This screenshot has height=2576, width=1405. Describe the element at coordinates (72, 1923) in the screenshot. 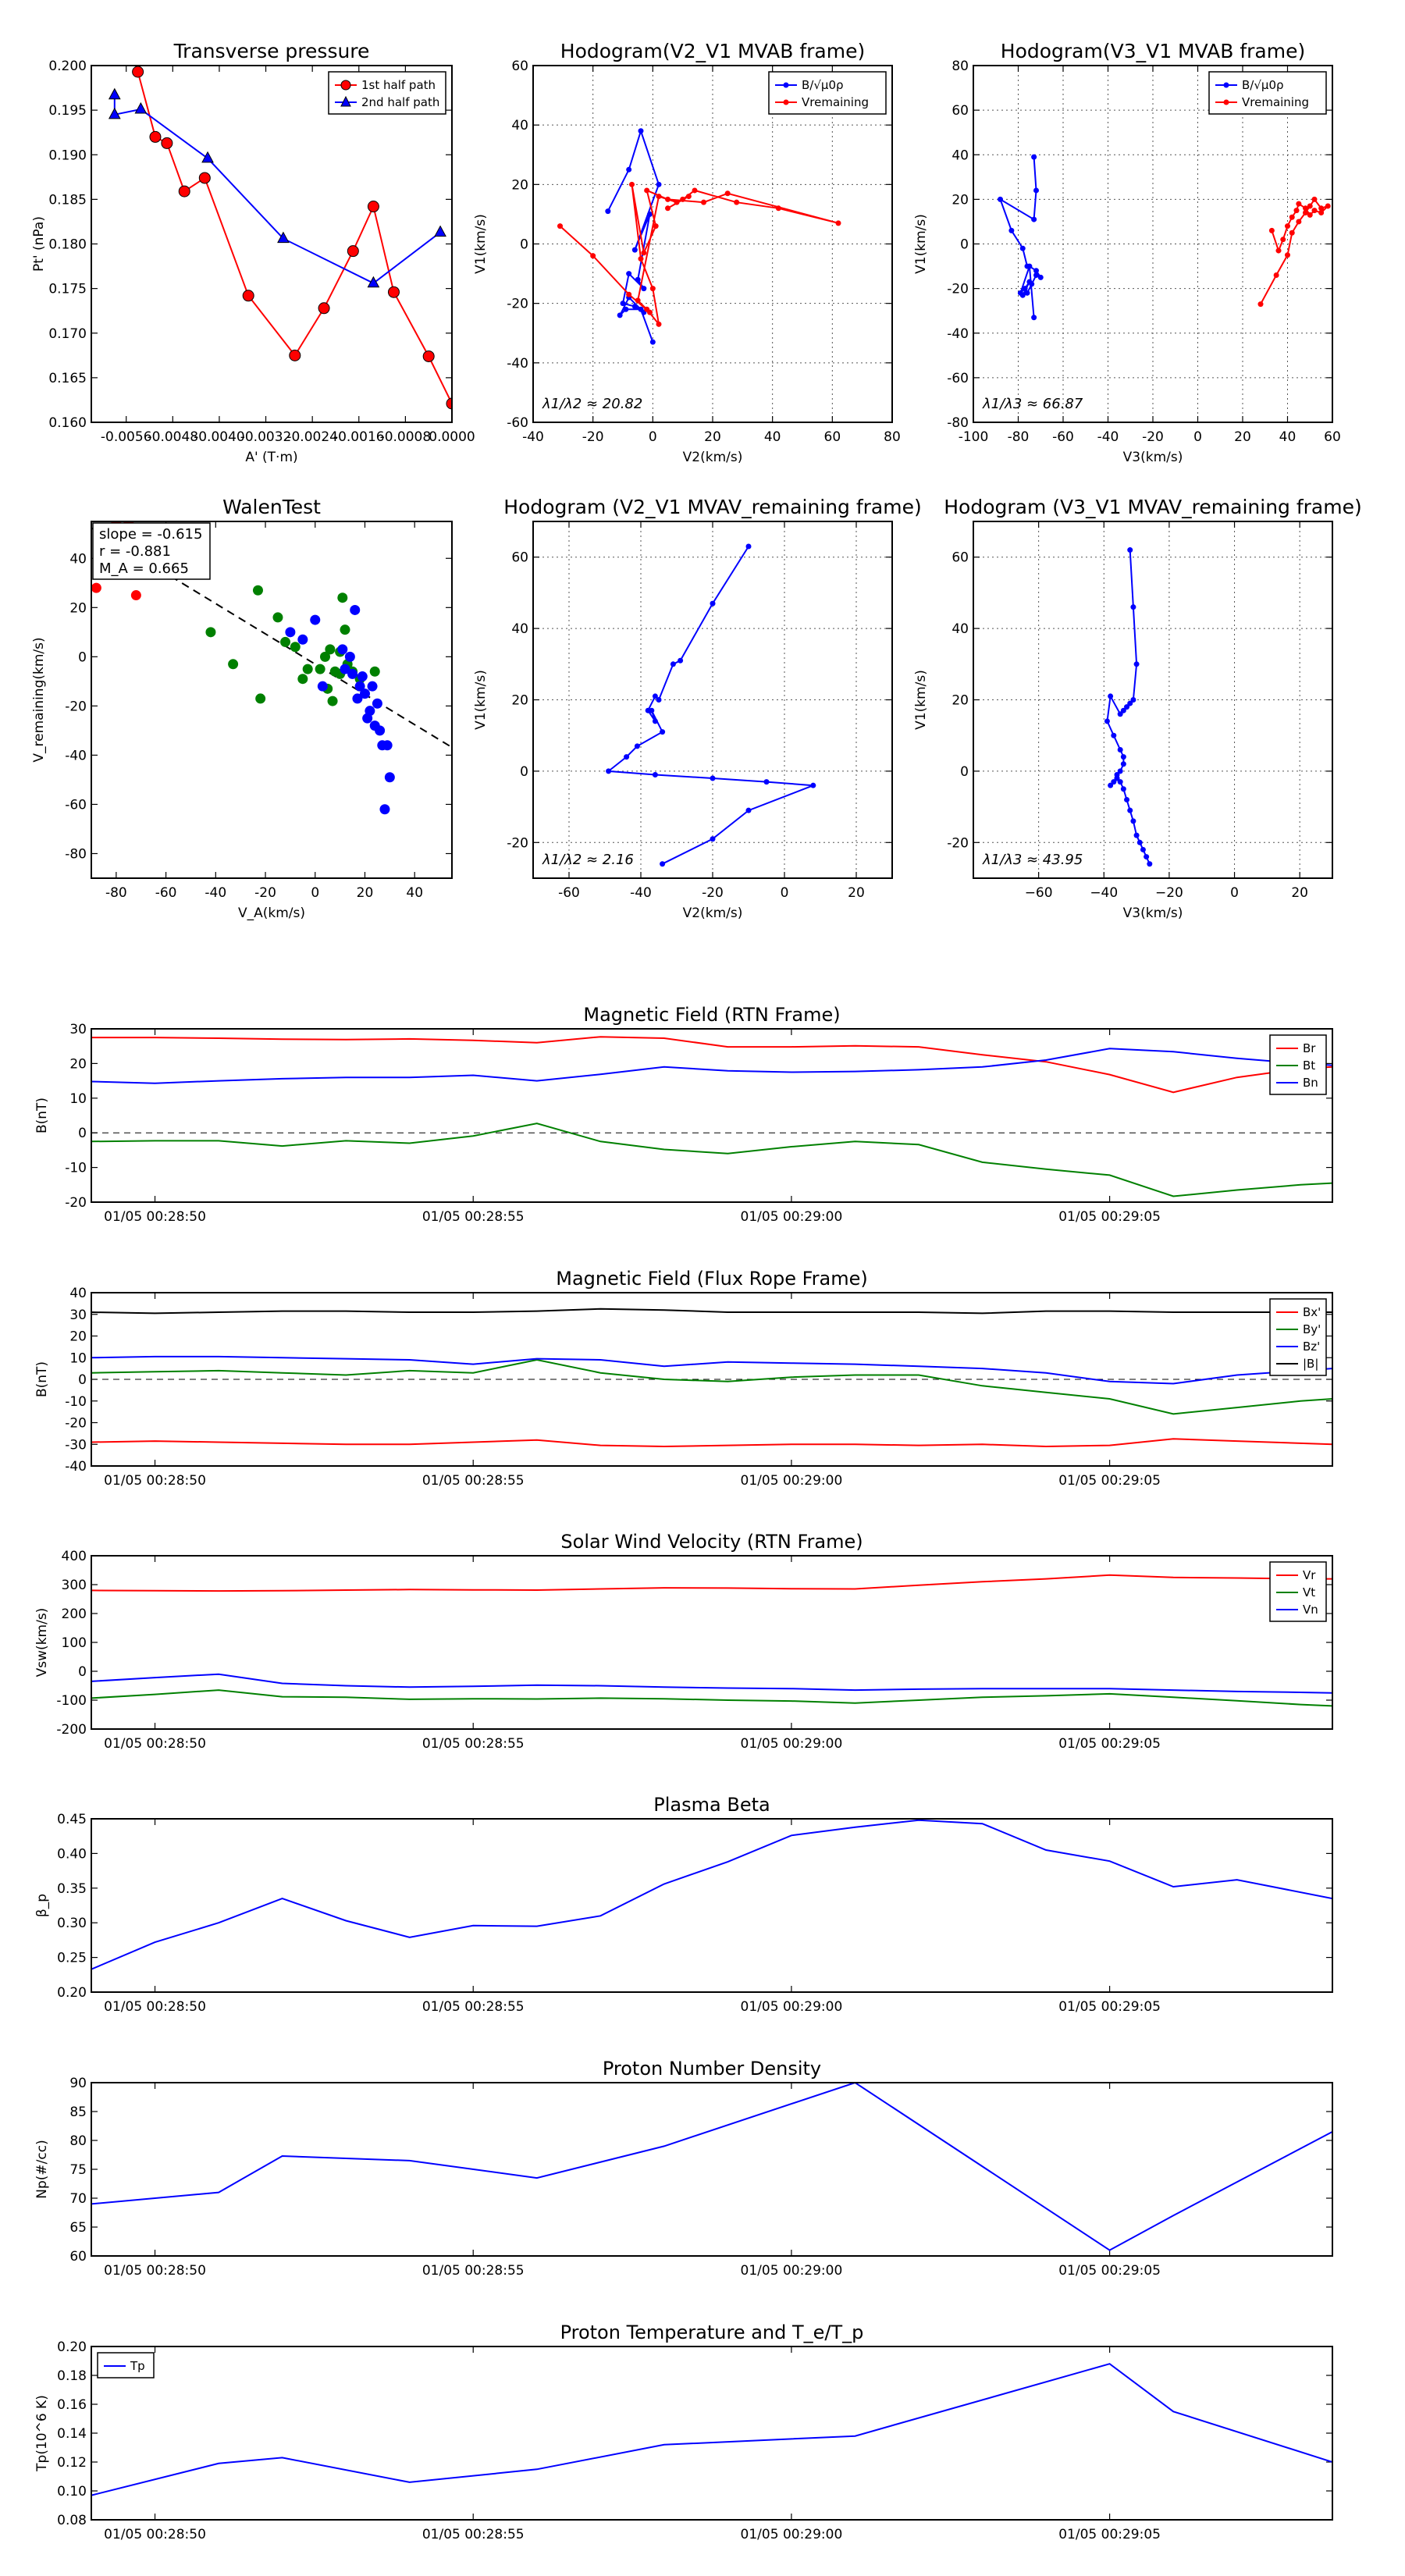

I see `ytick-label: 0.30` at that location.